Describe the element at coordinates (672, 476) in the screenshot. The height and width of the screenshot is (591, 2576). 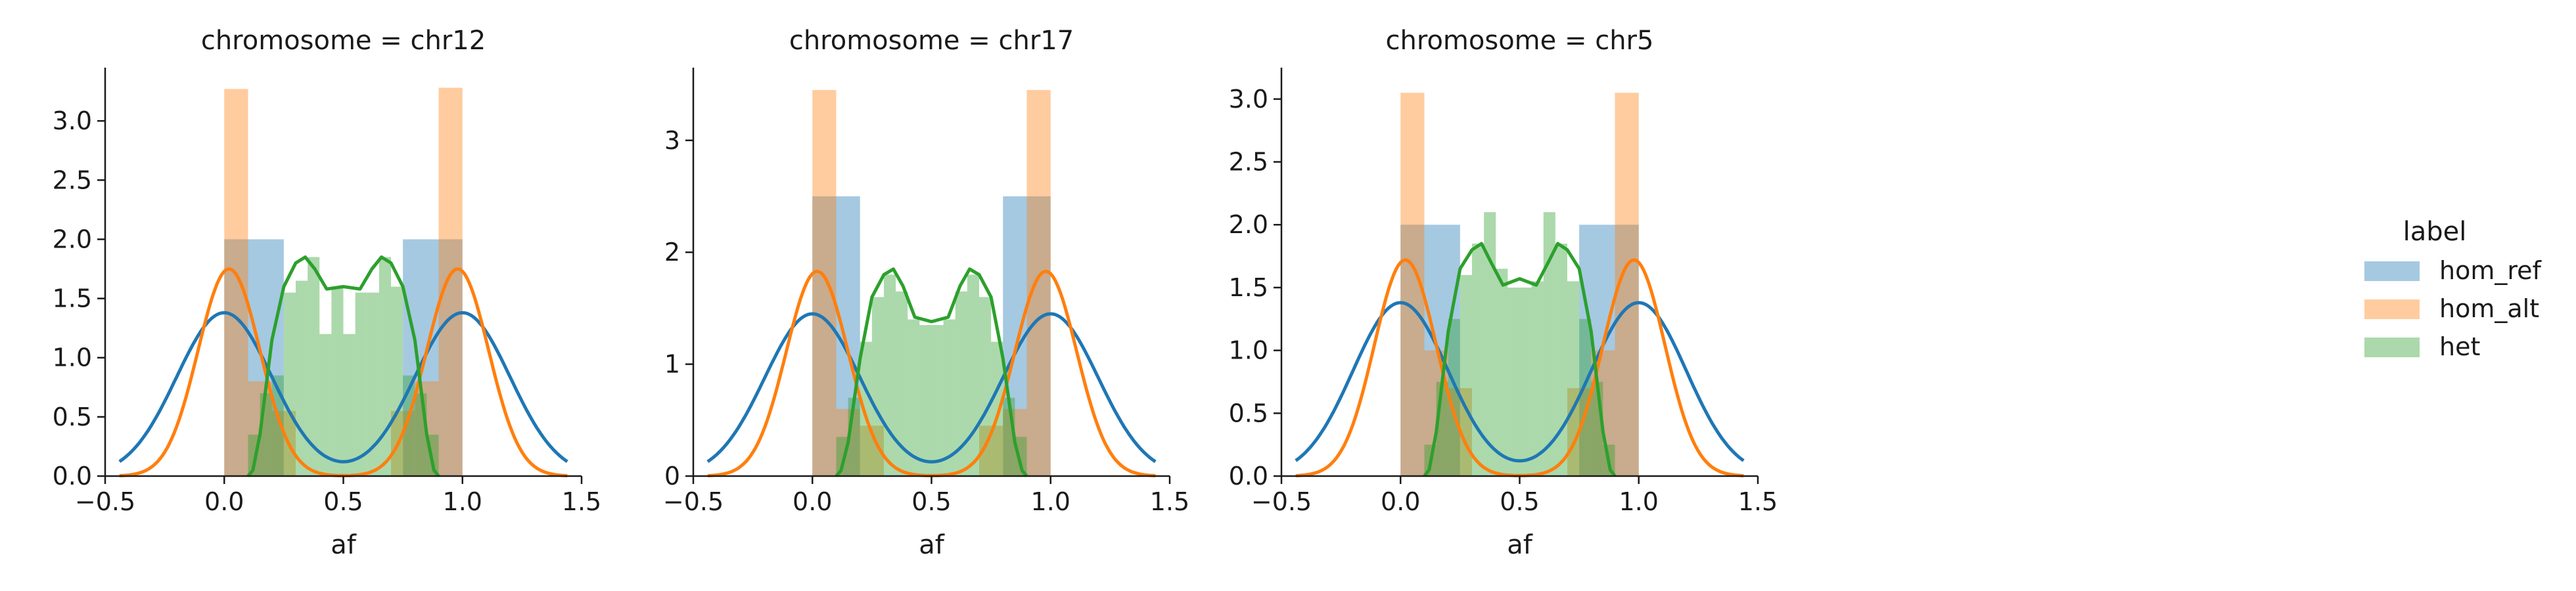
I see `y-tick-label: 0` at that location.